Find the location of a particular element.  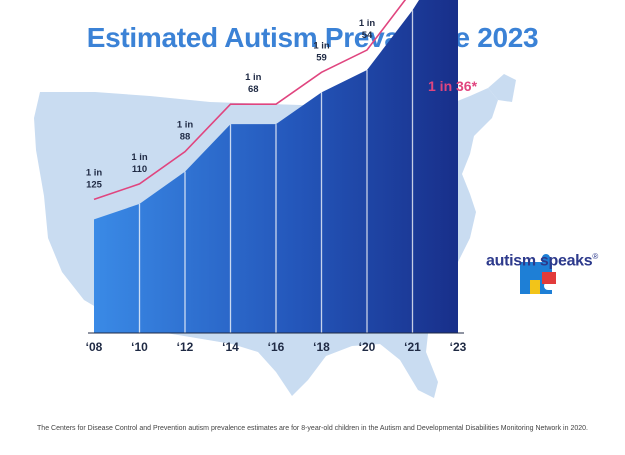

data-label-value: 110 is located at coordinates (139, 169).